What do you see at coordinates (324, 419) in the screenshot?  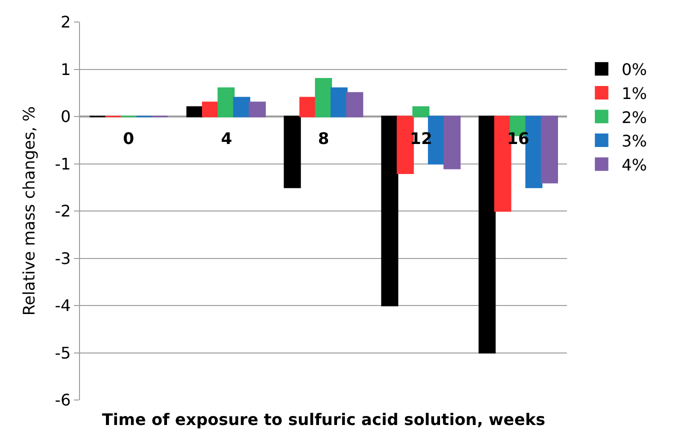 I see `x-axis-title: Time of exposure to sulfuric acid solution, weeks` at bounding box center [324, 419].